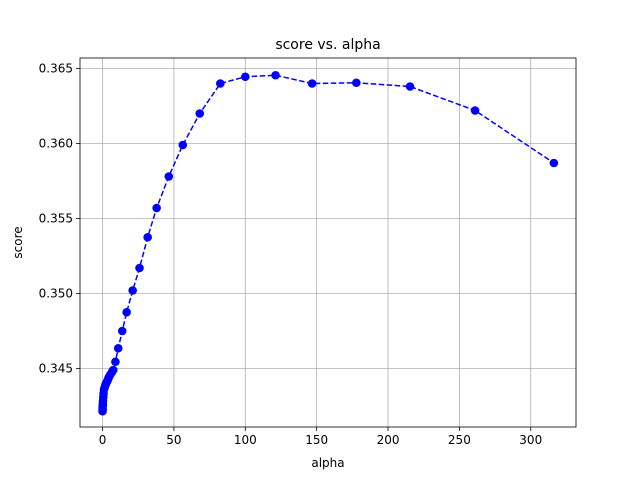  What do you see at coordinates (56, 369) in the screenshot?
I see `y-tick-label: 0.345` at bounding box center [56, 369].